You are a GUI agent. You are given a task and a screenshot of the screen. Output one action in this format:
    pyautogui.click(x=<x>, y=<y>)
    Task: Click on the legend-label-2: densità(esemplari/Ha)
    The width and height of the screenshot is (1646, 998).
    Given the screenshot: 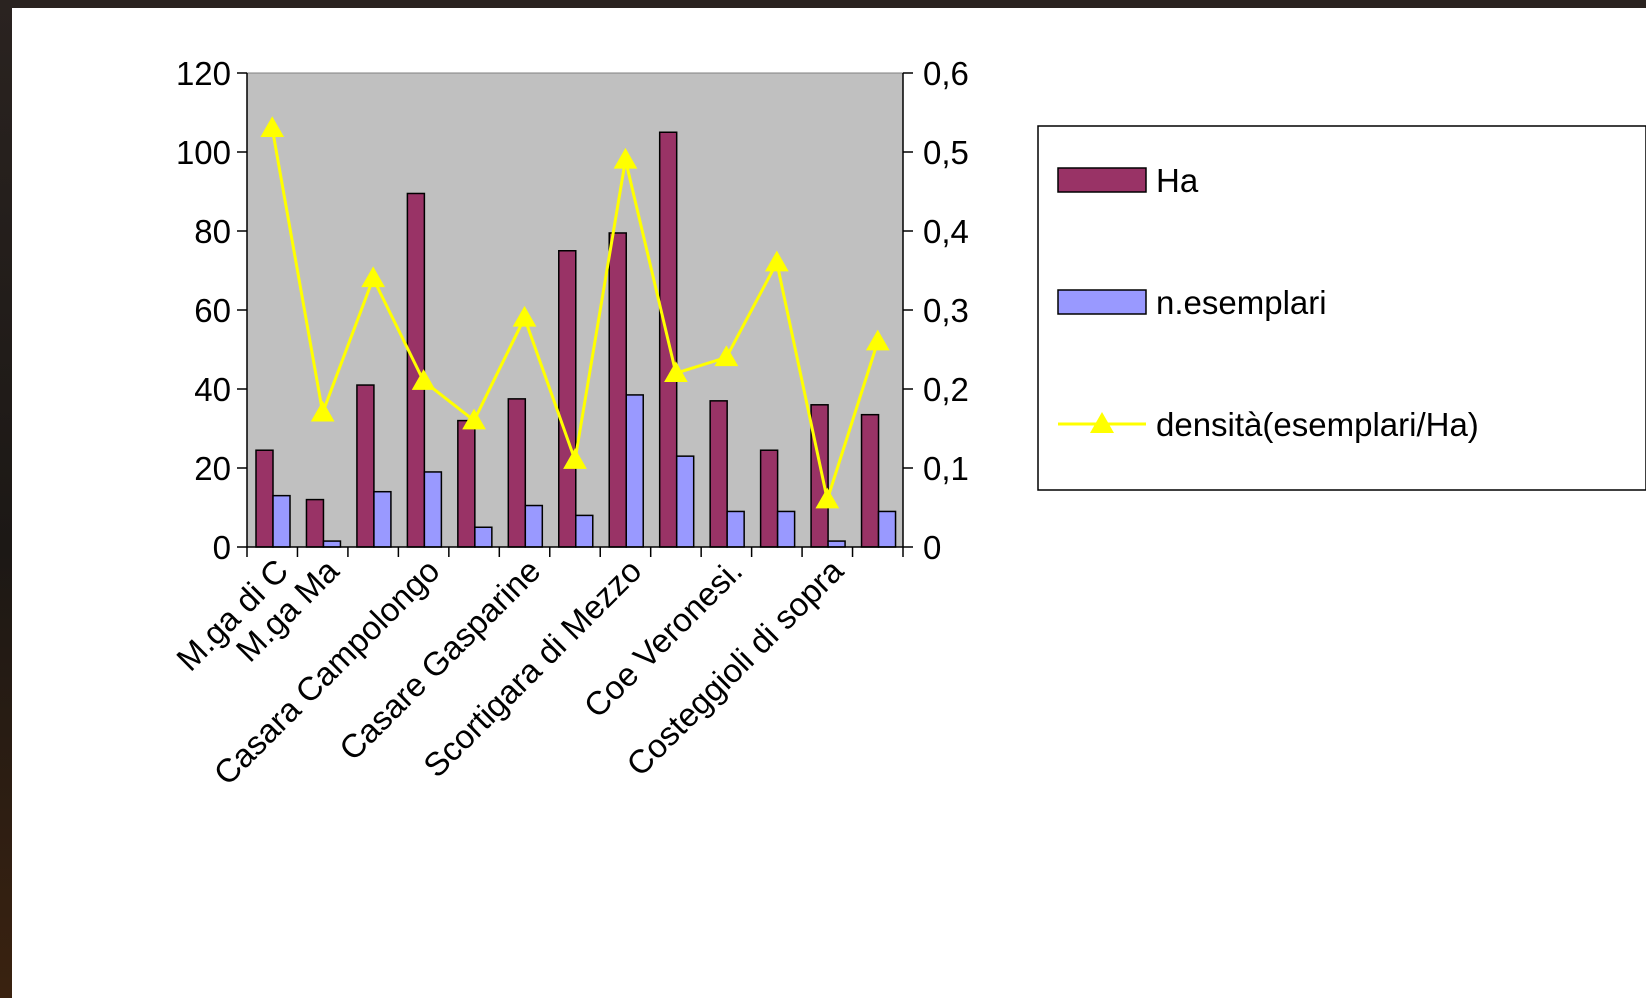 What is the action you would take?
    pyautogui.click(x=1317, y=424)
    